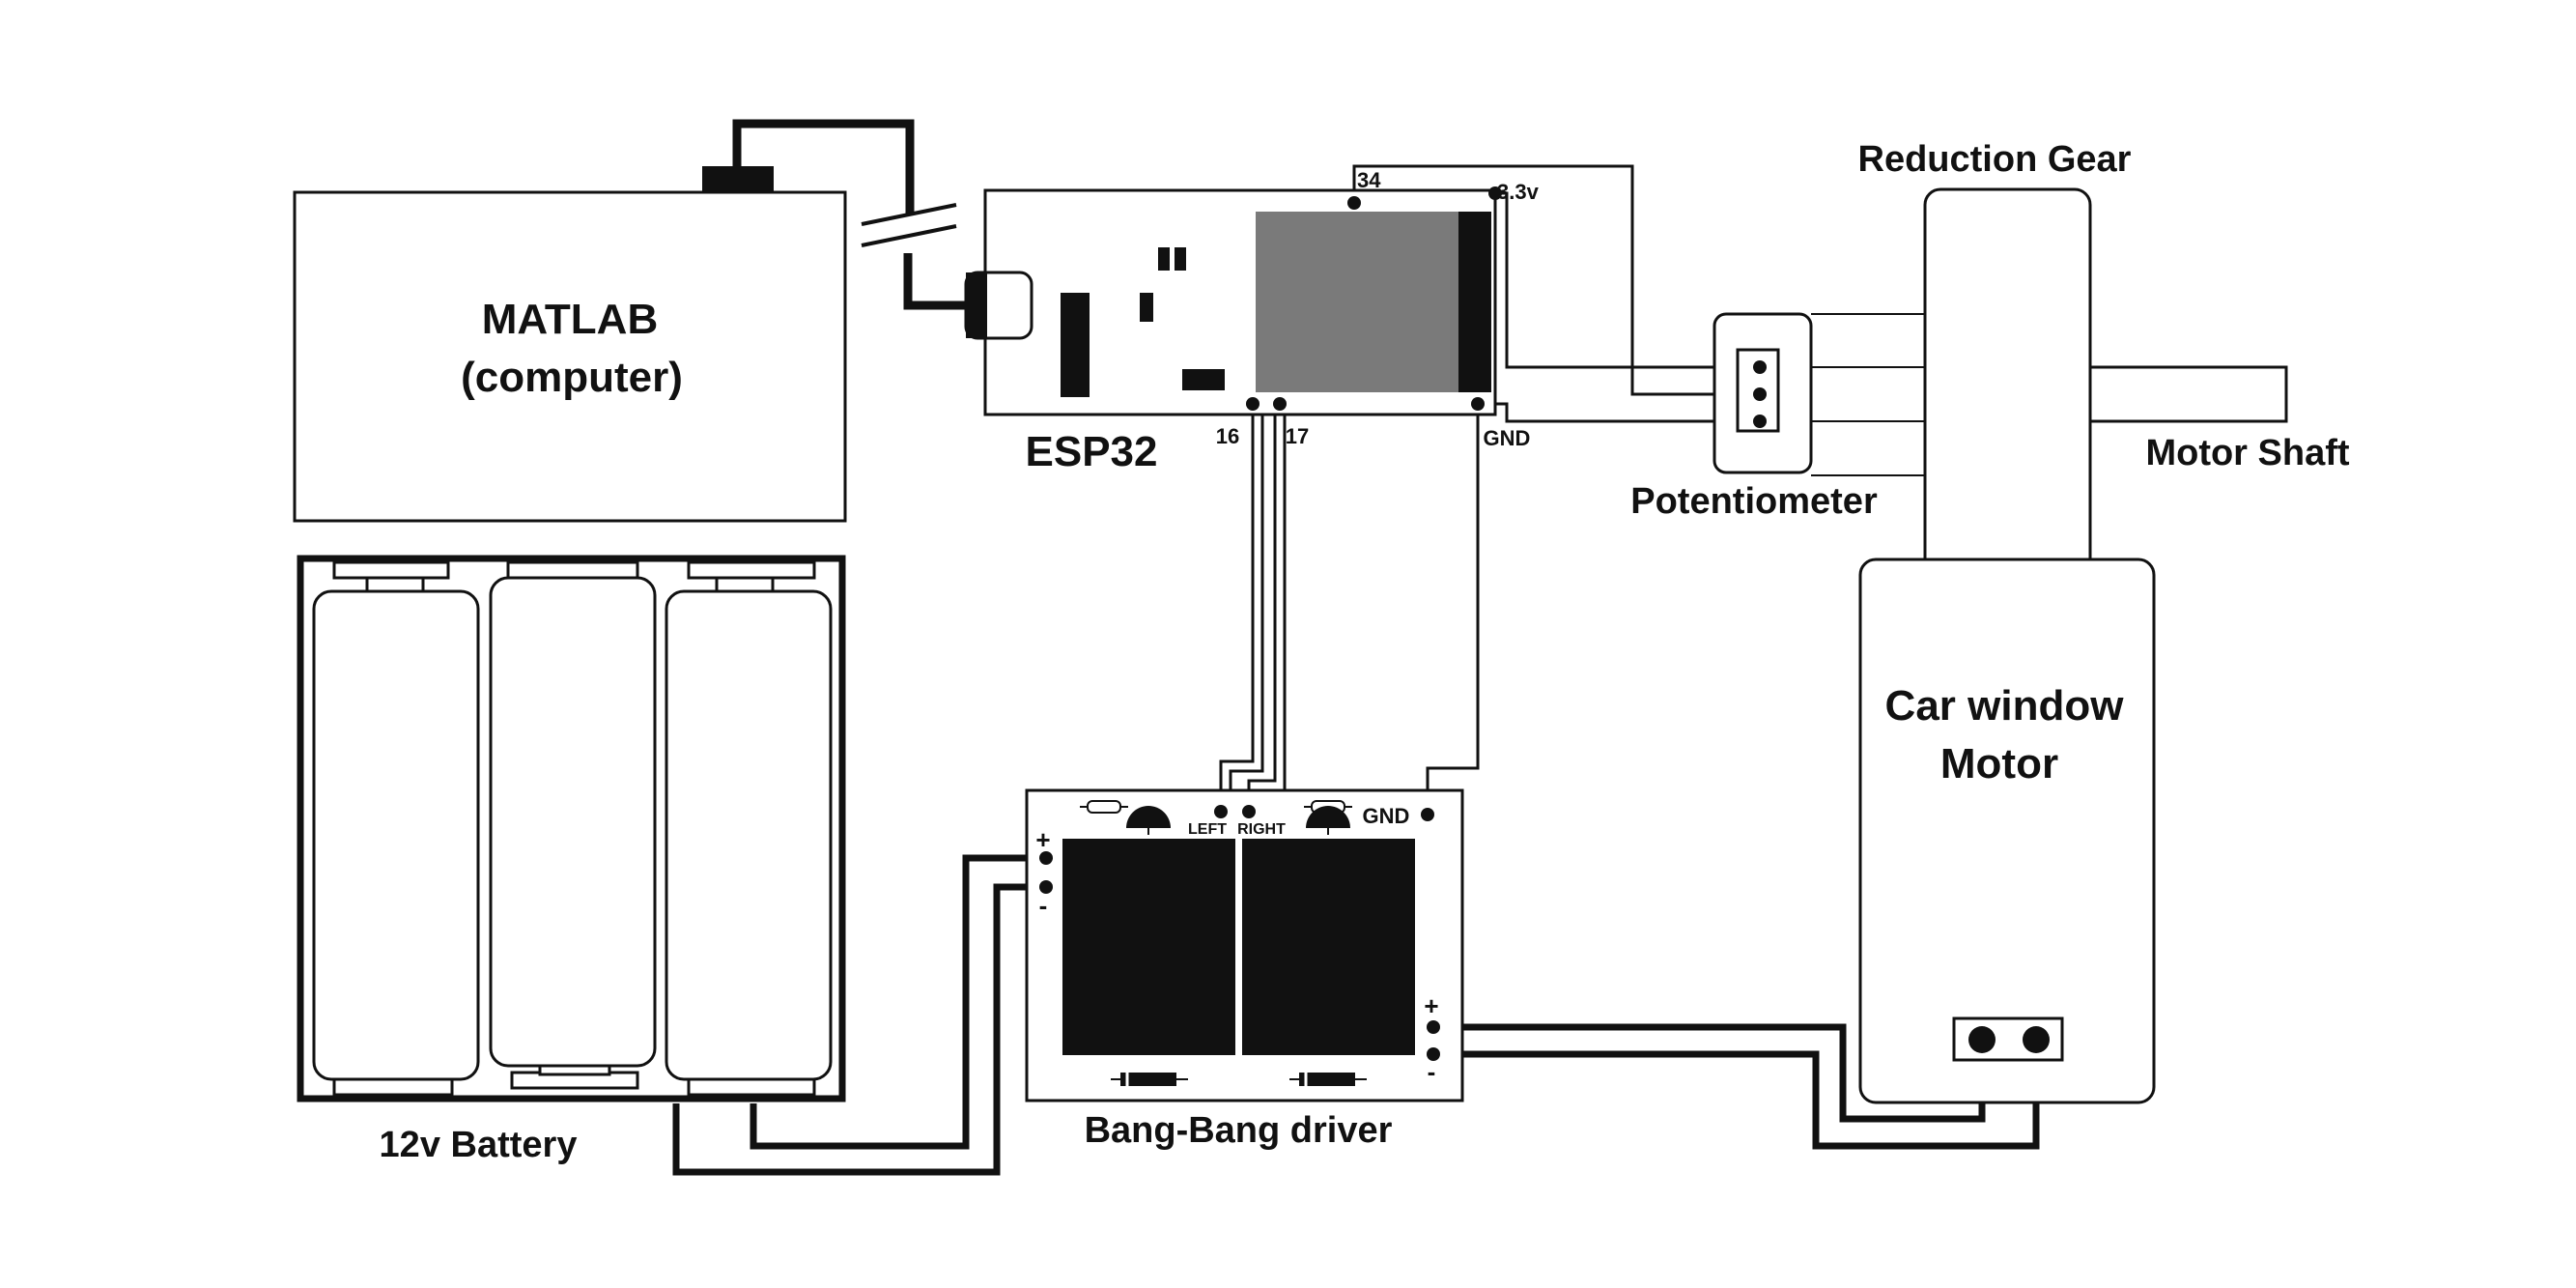  What do you see at coordinates (1297, 436) in the screenshot?
I see `pin-17-label: 17` at bounding box center [1297, 436].